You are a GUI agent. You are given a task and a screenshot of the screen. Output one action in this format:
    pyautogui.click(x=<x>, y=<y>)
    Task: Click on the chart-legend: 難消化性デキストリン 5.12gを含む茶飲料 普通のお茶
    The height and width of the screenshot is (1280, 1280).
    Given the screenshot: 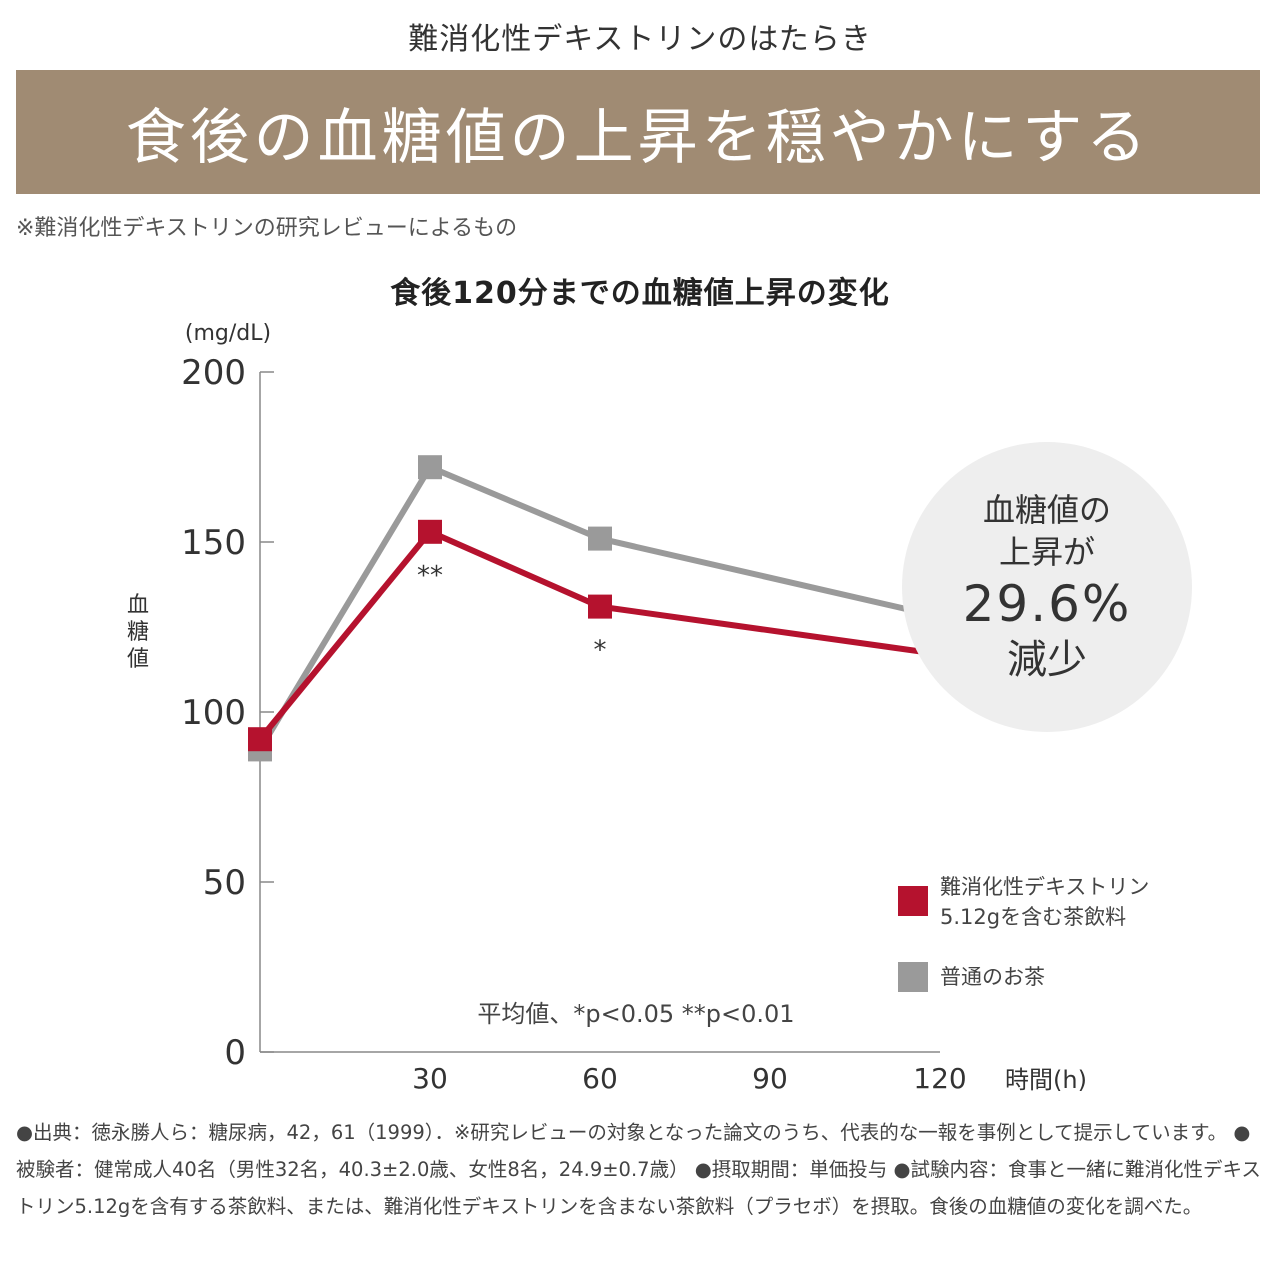 What is the action you would take?
    pyautogui.click(x=1023, y=947)
    